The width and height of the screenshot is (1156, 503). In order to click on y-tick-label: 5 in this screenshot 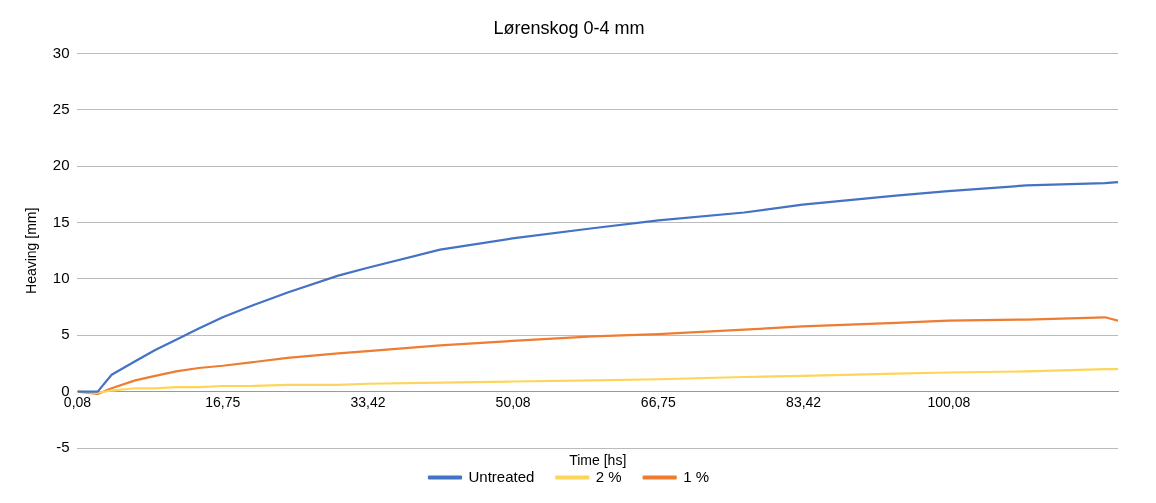, I will do `click(65, 334)`.